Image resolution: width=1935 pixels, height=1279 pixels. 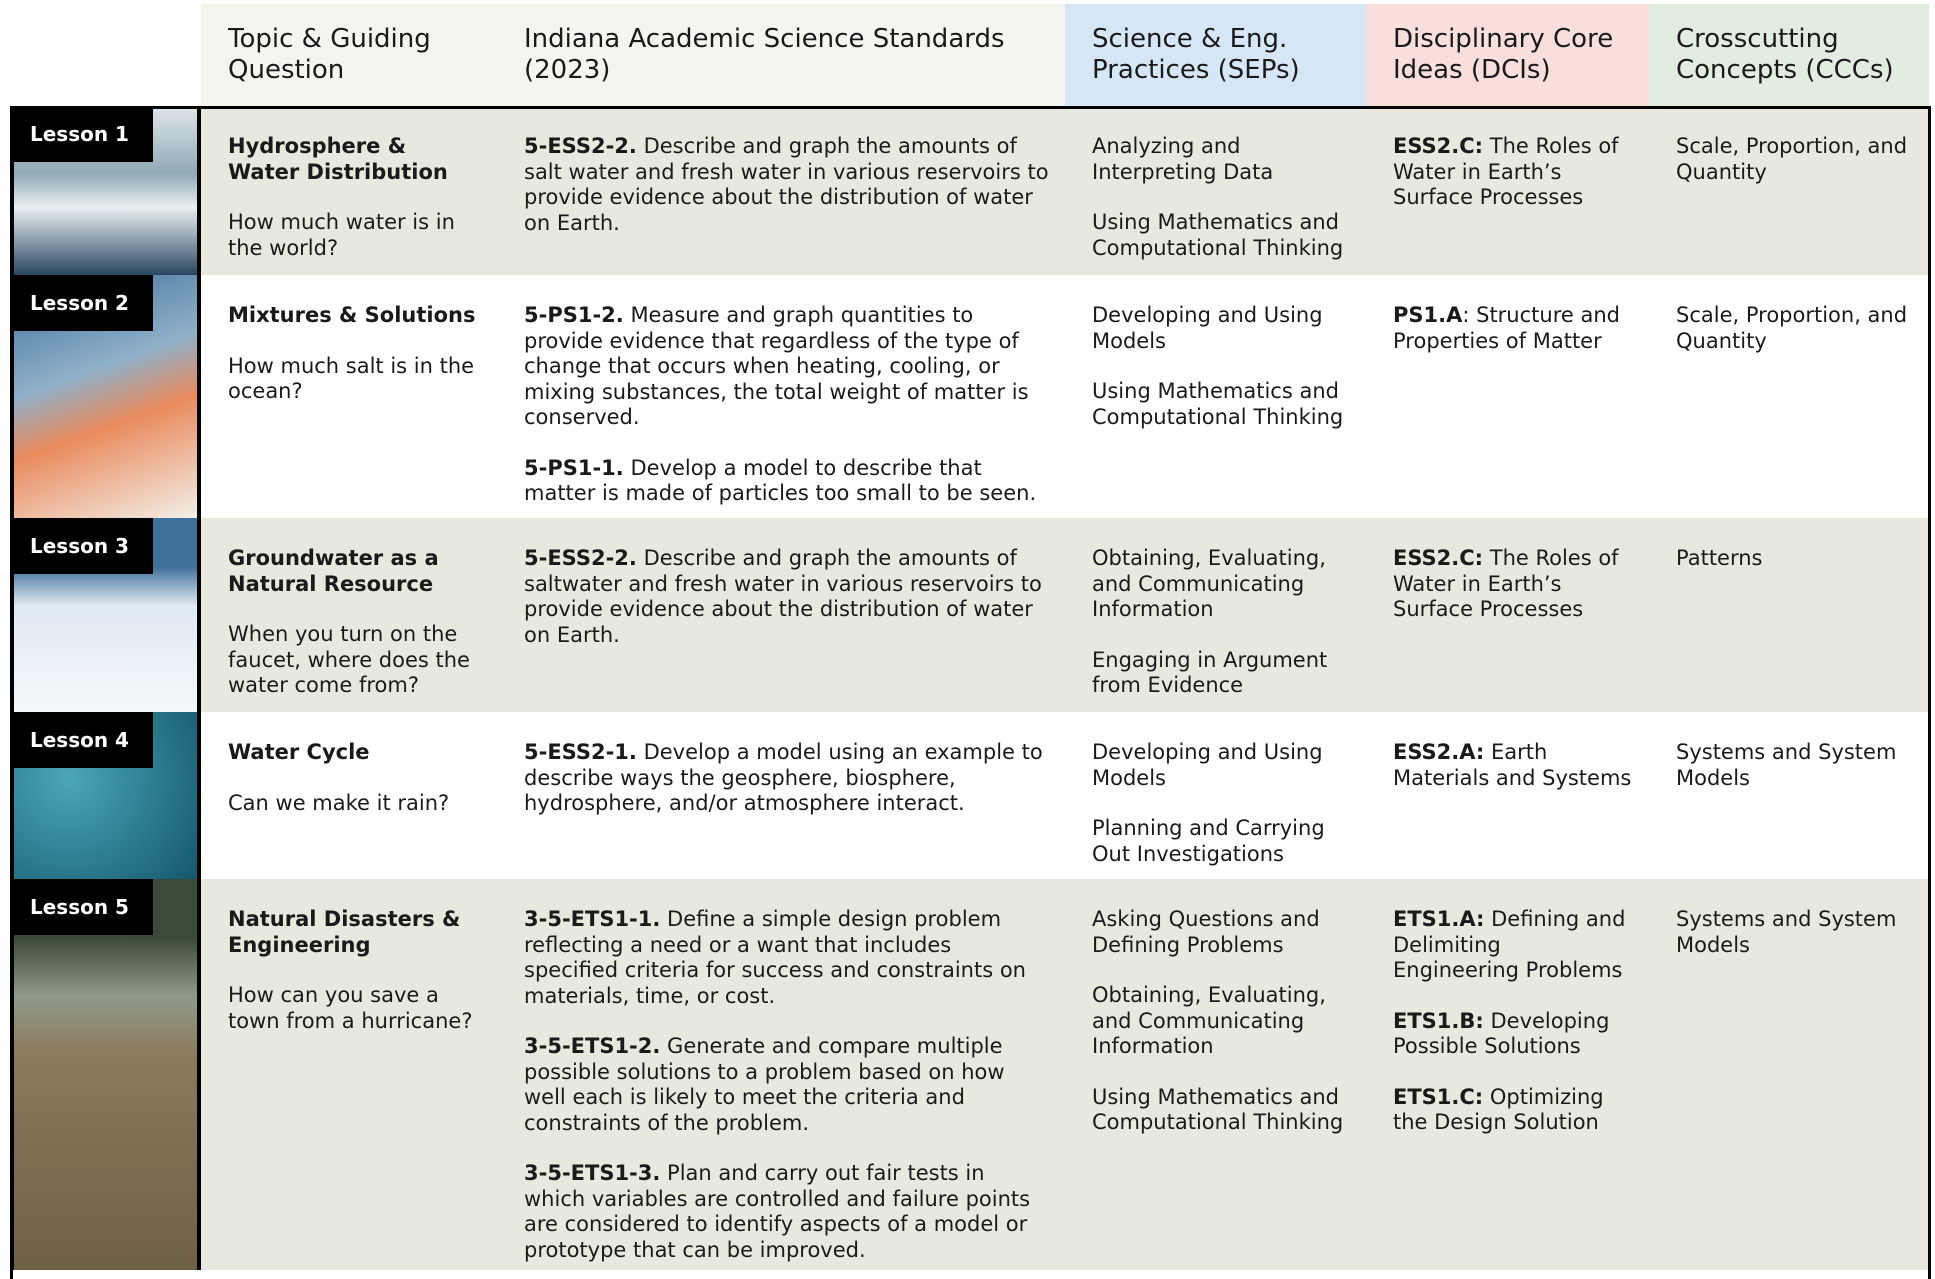 I want to click on dci-text: Optimizing the Design Solution, so click(x=1498, y=1109).